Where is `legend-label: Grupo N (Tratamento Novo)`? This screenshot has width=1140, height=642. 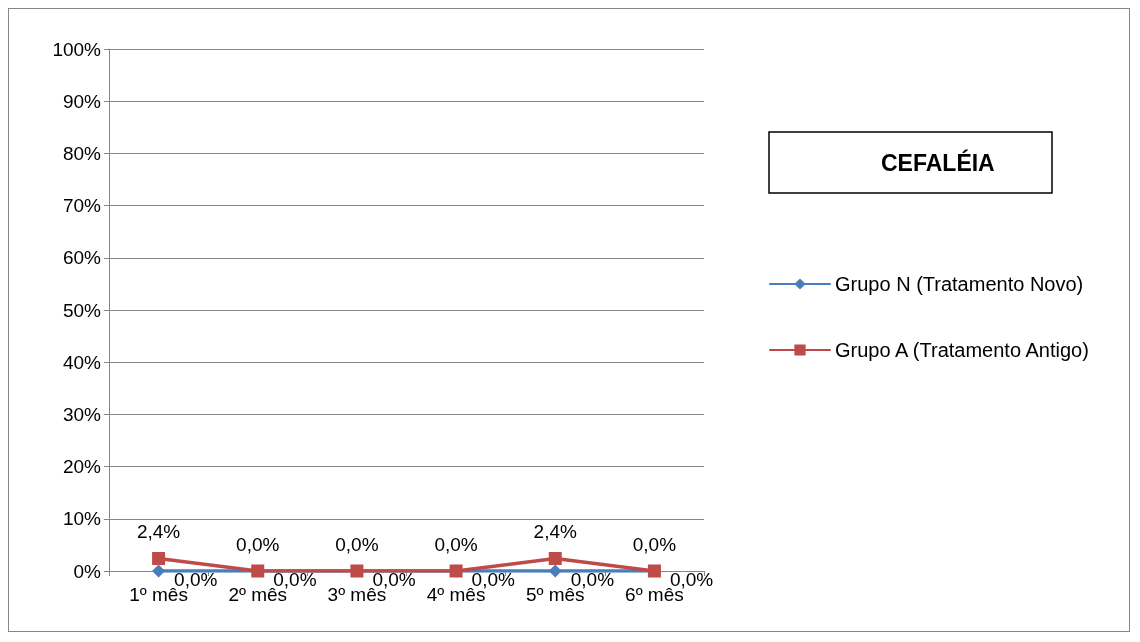 legend-label: Grupo N (Tratamento Novo) is located at coordinates (959, 284).